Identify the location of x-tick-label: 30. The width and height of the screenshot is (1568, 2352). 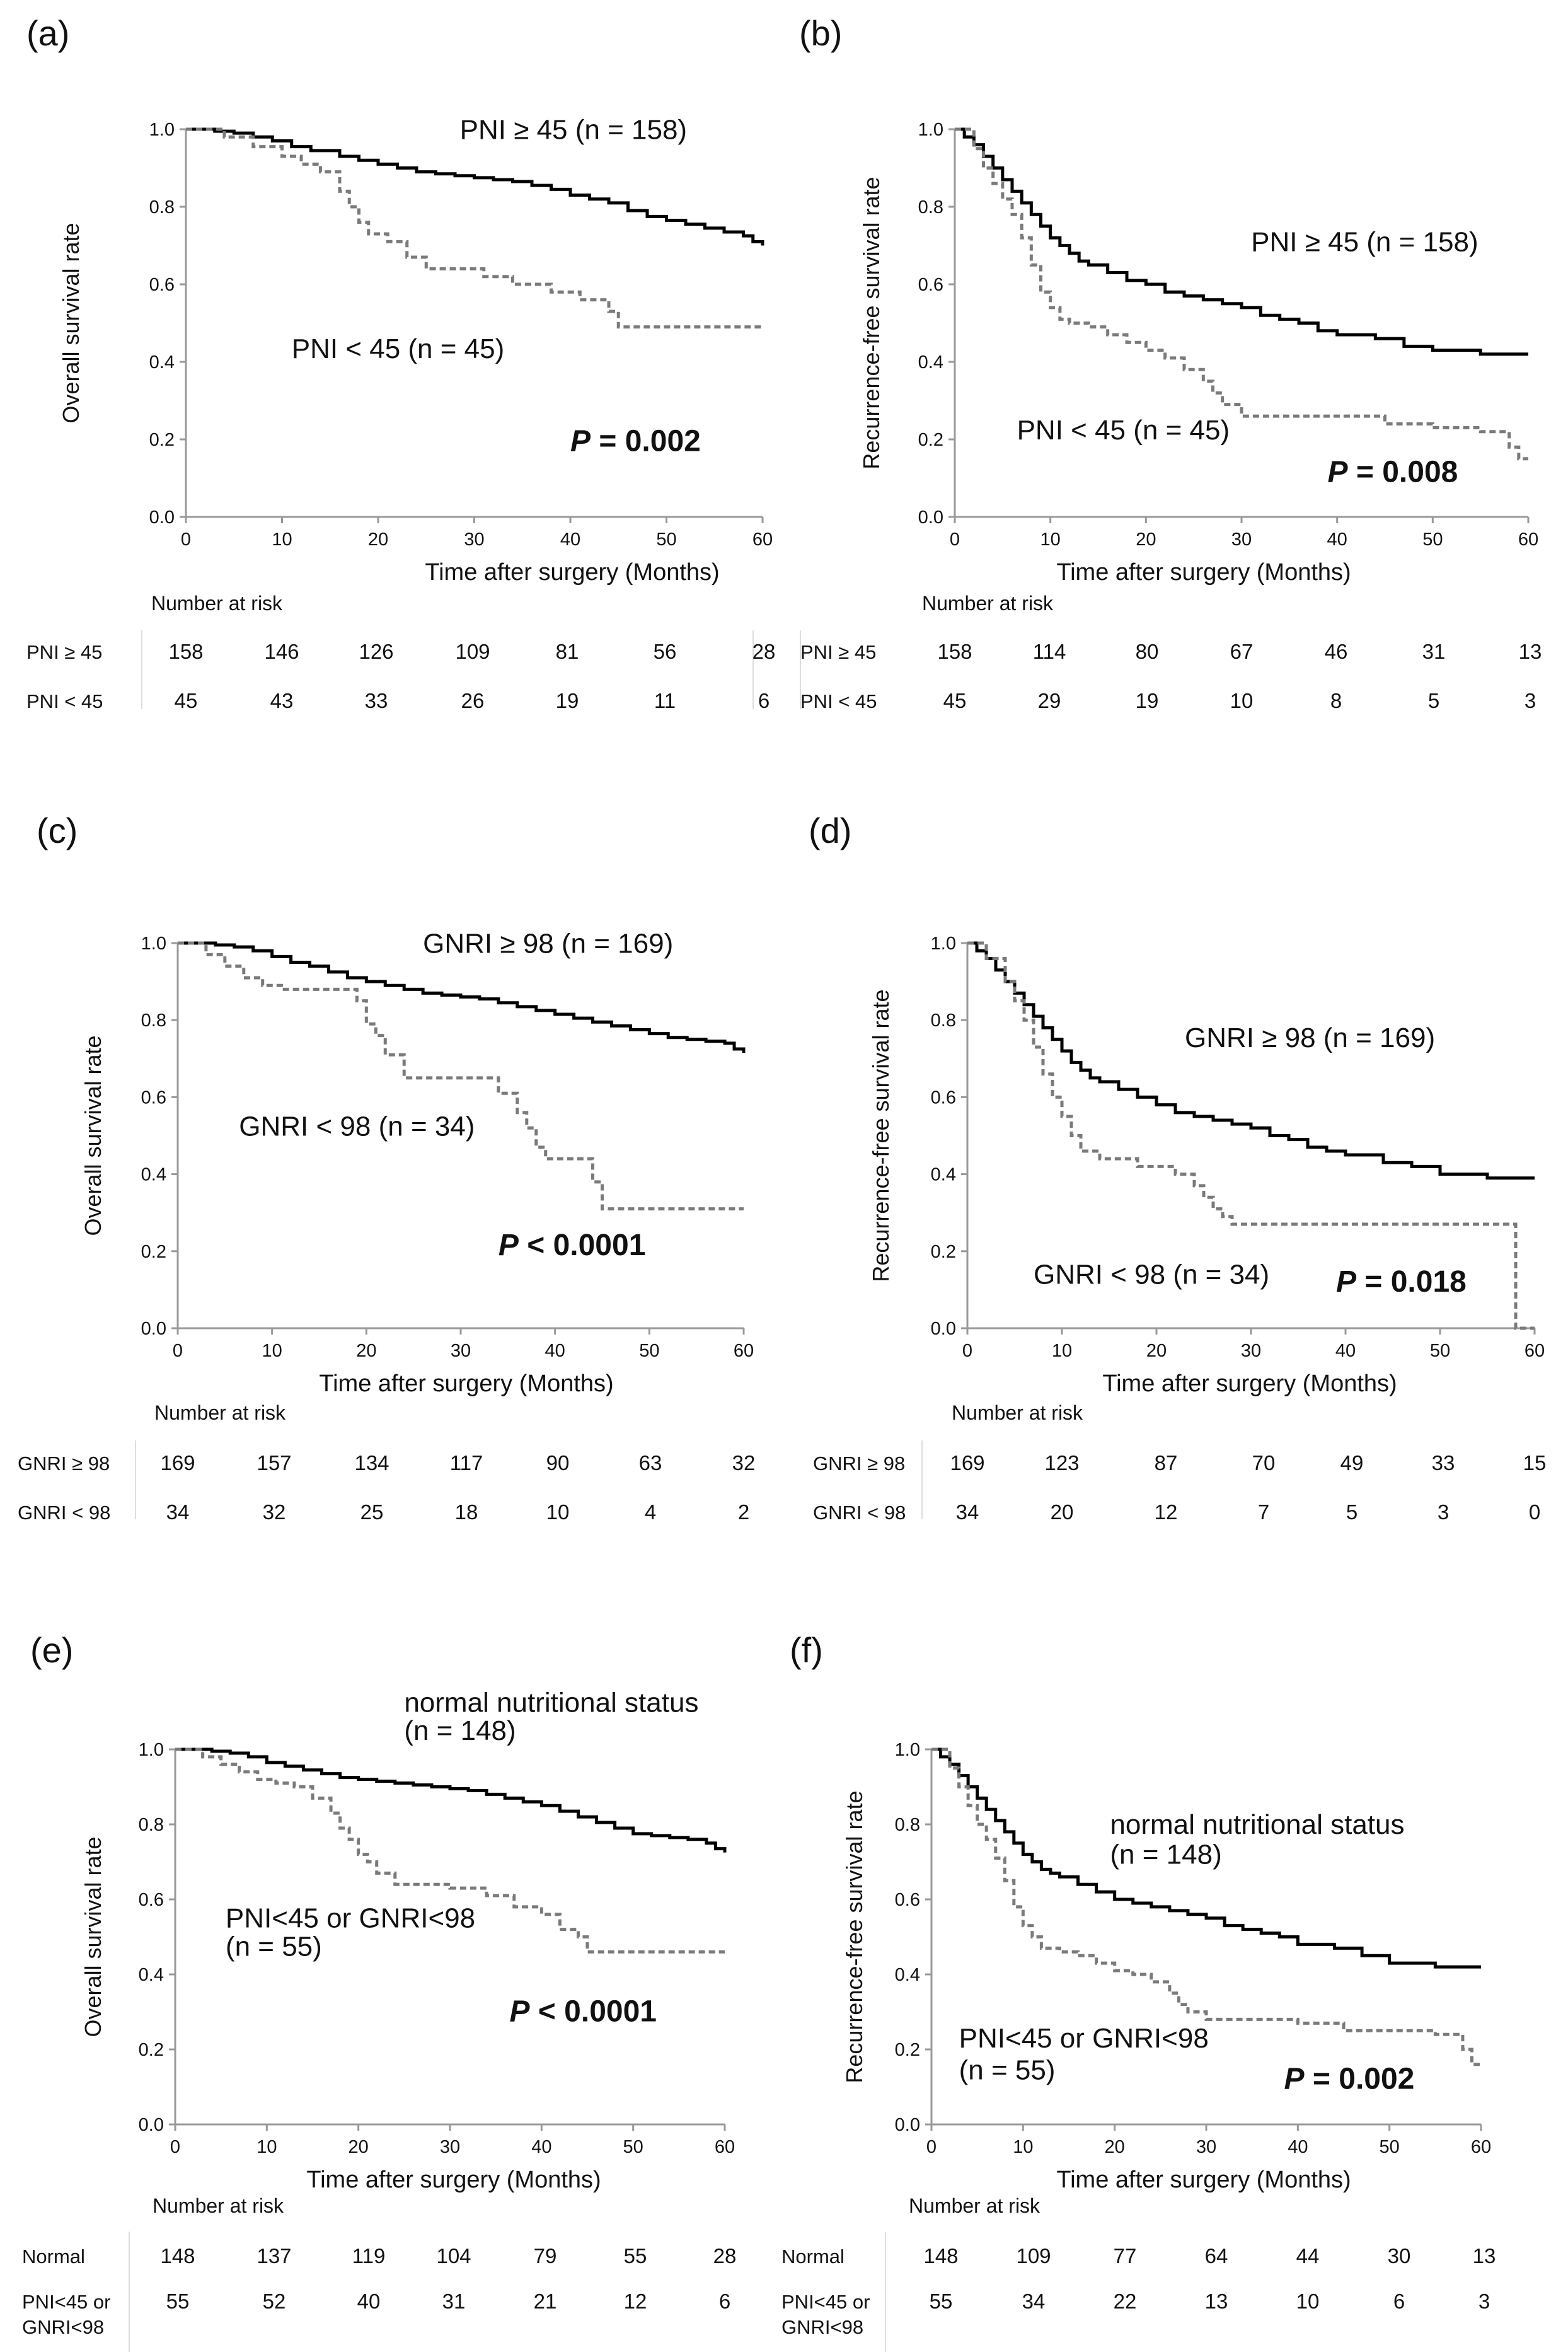
(1251, 1351).